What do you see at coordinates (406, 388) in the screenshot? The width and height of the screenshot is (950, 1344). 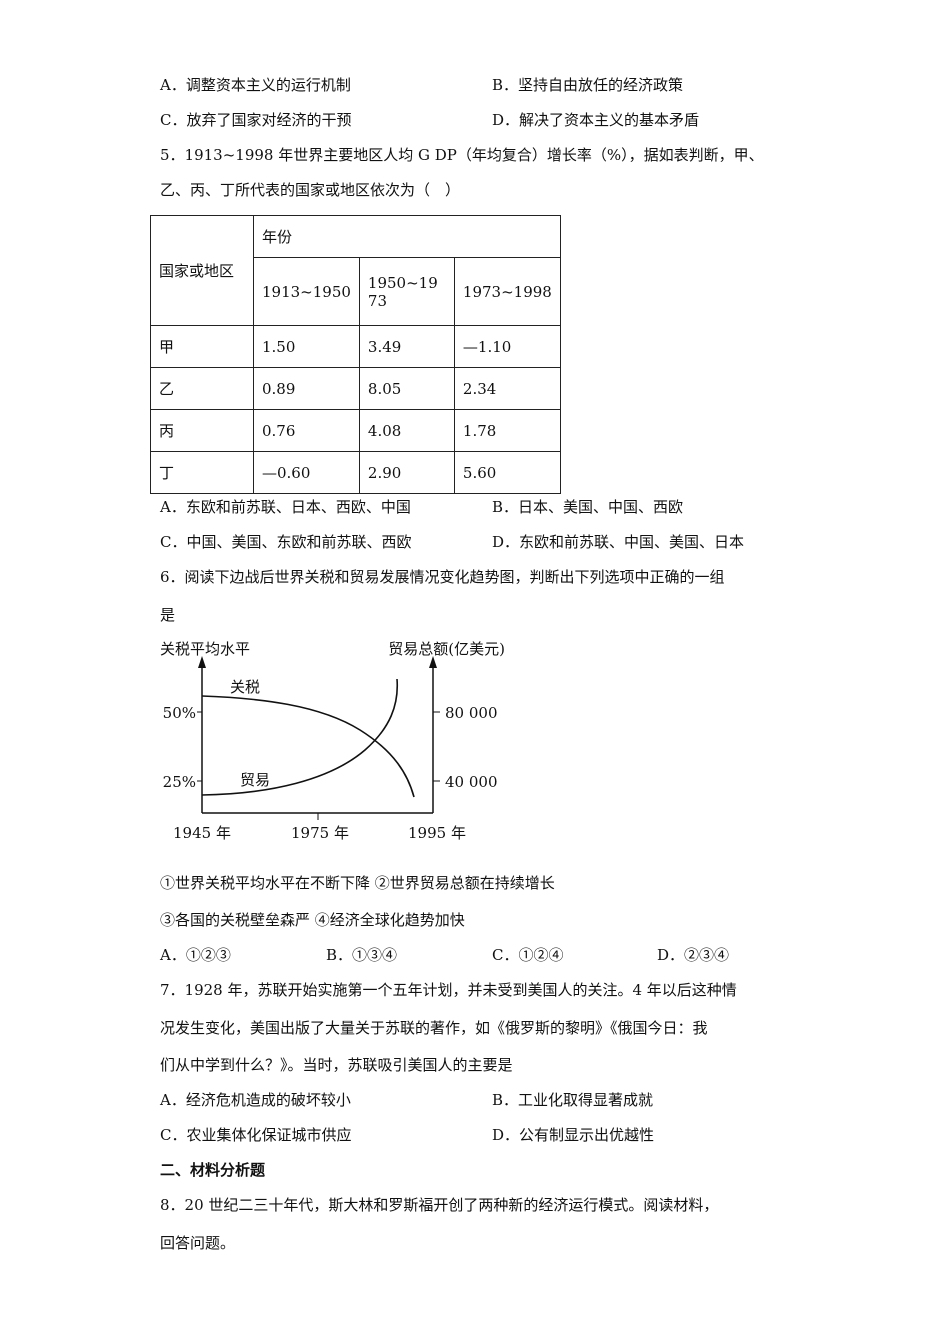 I see `cell: 8.05` at bounding box center [406, 388].